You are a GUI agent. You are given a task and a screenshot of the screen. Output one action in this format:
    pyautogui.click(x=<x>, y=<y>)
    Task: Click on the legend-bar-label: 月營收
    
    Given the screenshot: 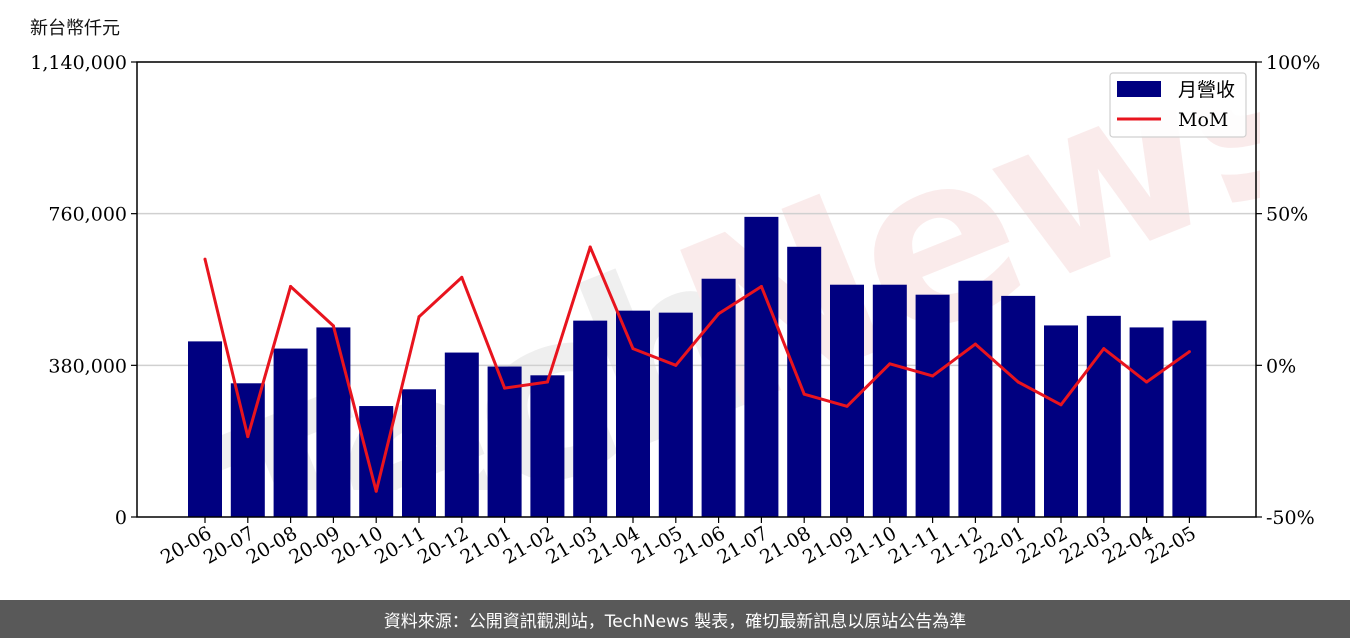 What is the action you would take?
    pyautogui.click(x=1206, y=90)
    